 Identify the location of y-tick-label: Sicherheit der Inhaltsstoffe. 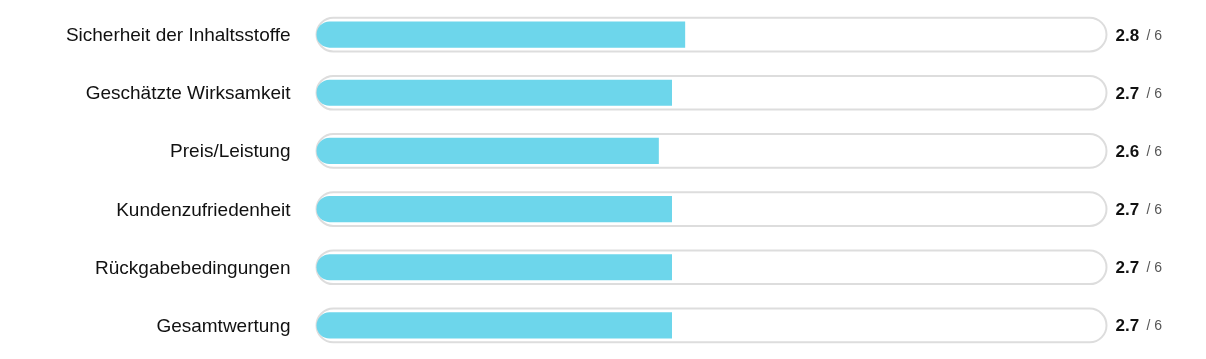
(178, 35).